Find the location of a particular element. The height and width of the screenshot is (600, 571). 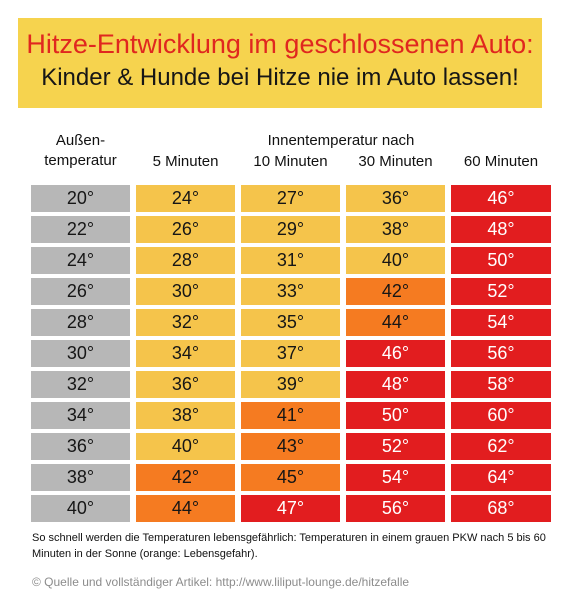

inside-temp-cell: 43° is located at coordinates (290, 446).